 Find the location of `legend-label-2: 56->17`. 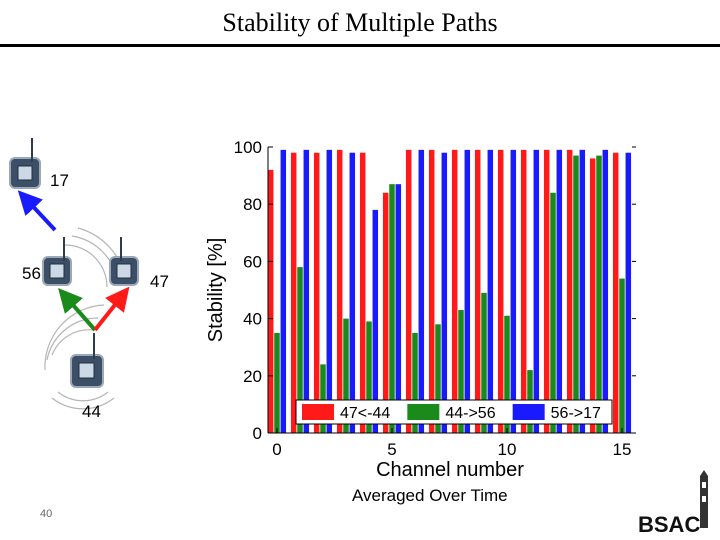

legend-label-2: 56->17 is located at coordinates (576, 413).